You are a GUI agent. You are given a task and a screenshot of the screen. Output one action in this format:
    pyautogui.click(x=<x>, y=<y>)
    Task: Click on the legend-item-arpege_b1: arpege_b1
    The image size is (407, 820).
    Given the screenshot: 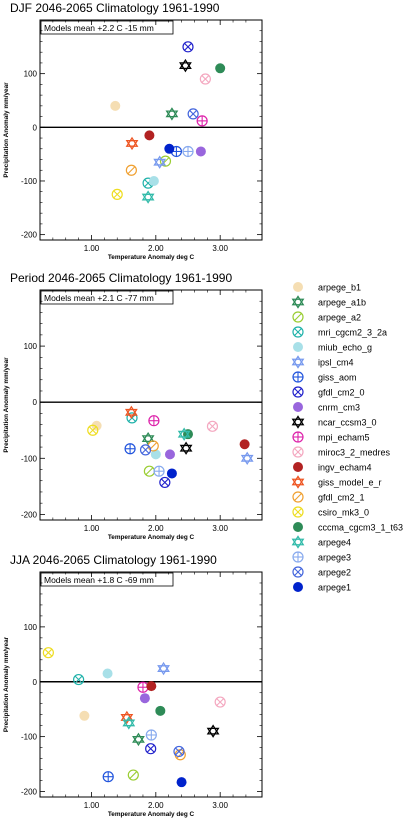 What is the action you would take?
    pyautogui.click(x=327, y=287)
    